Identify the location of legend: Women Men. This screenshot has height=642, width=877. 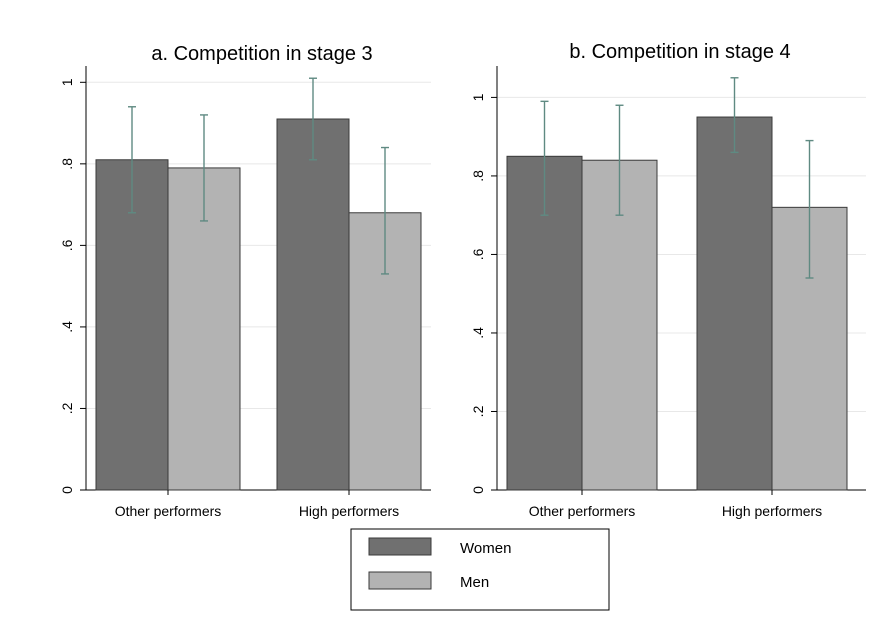
(480, 569).